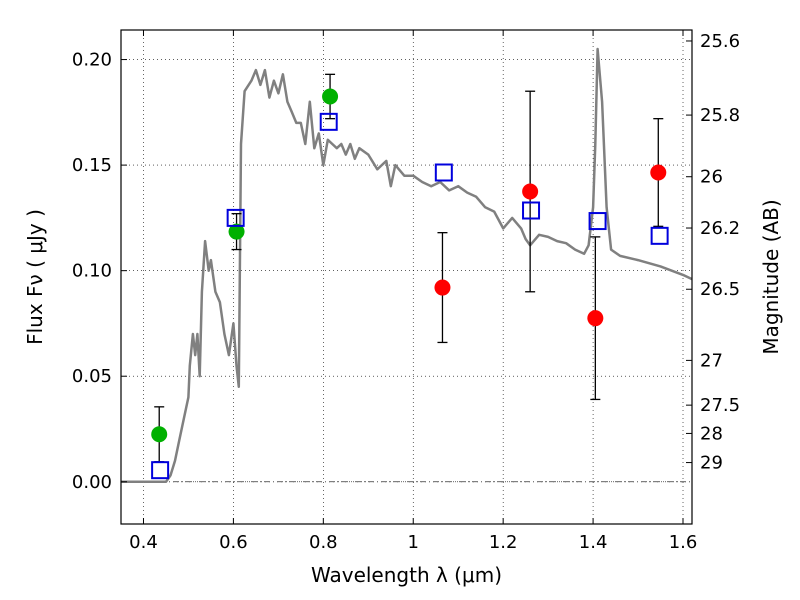 The height and width of the screenshot is (600, 800). Describe the element at coordinates (92, 60) in the screenshot. I see `y-tick-label: 0.20` at that location.